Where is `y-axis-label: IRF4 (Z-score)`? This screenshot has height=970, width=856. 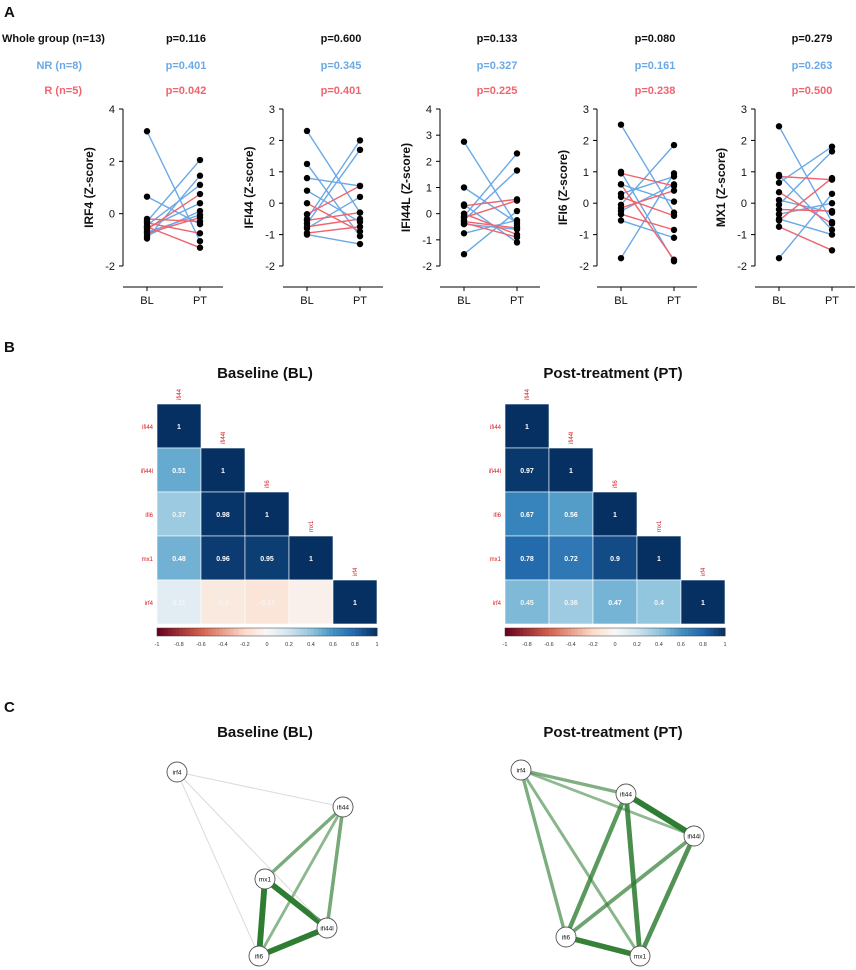
y-axis-label: IRF4 (Z-score) is located at coordinates (89, 187).